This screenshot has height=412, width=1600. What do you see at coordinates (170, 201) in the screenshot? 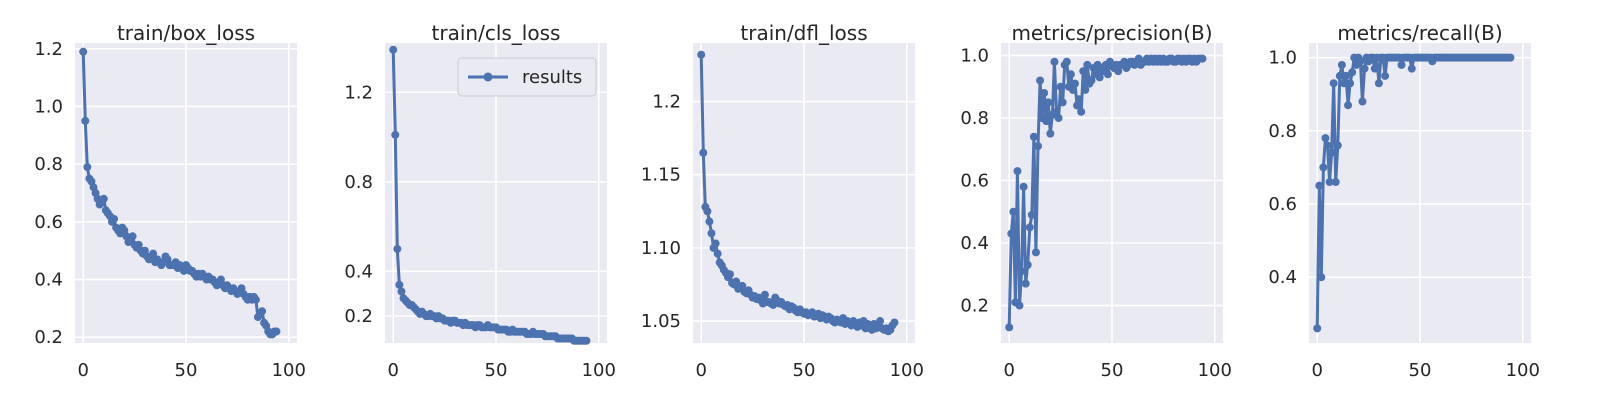
I see `chart-panel-1: 0 50 100 0.2 0.4 0.6 0.8 1.0 1.2 train/box_loss` at bounding box center [170, 201].